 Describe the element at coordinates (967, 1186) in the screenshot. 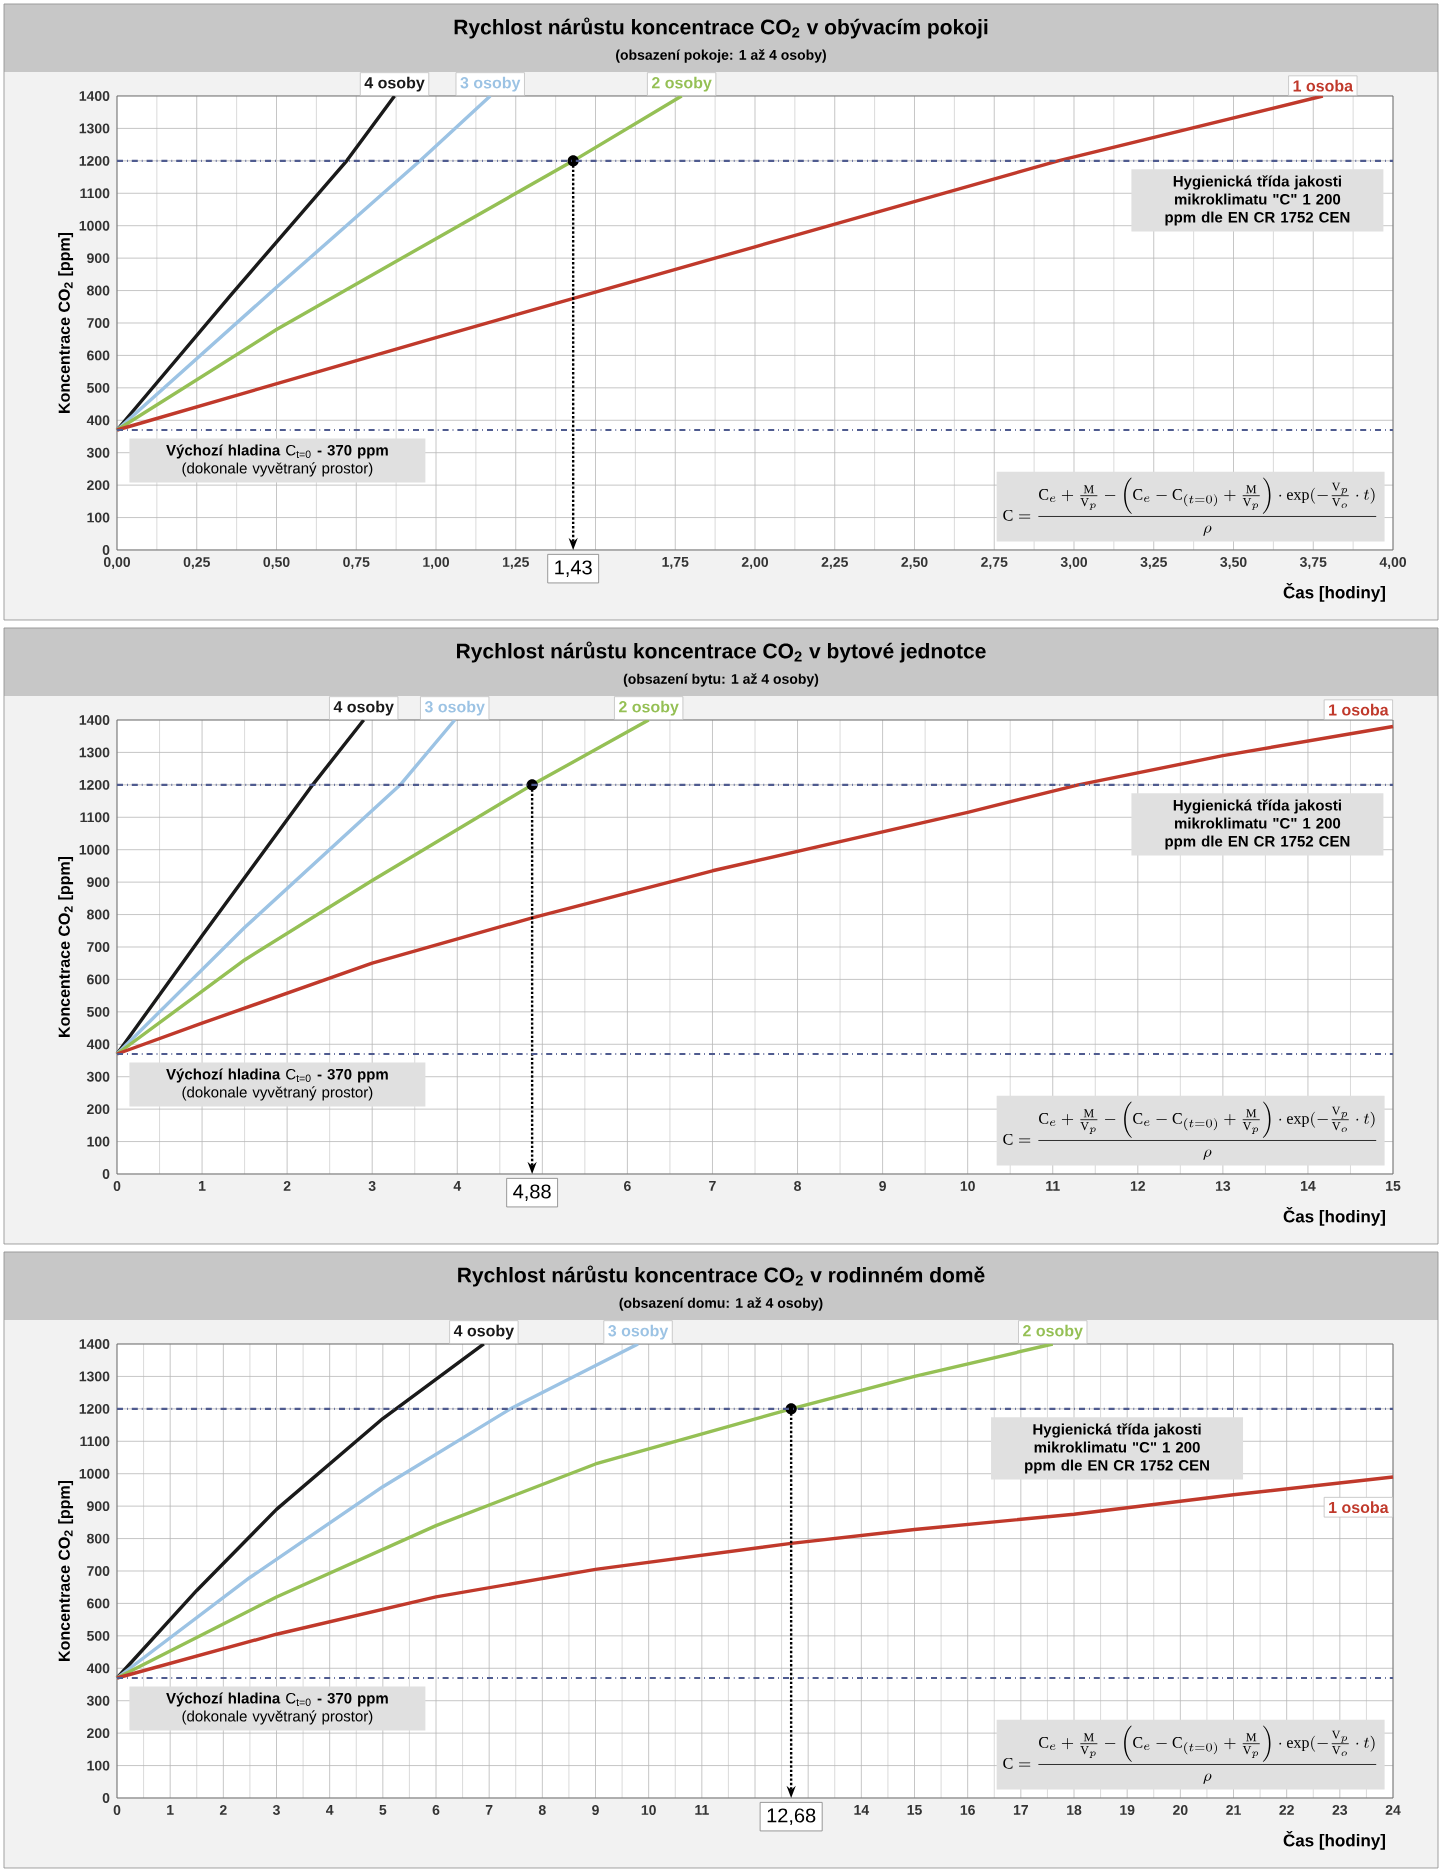

I see `x-tick-label: 10` at that location.